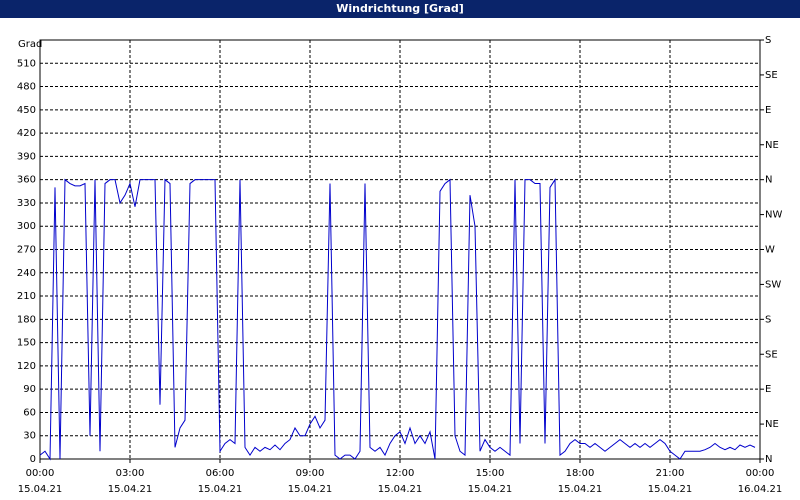  I want to click on y-tick-label: 180, so click(26, 319).